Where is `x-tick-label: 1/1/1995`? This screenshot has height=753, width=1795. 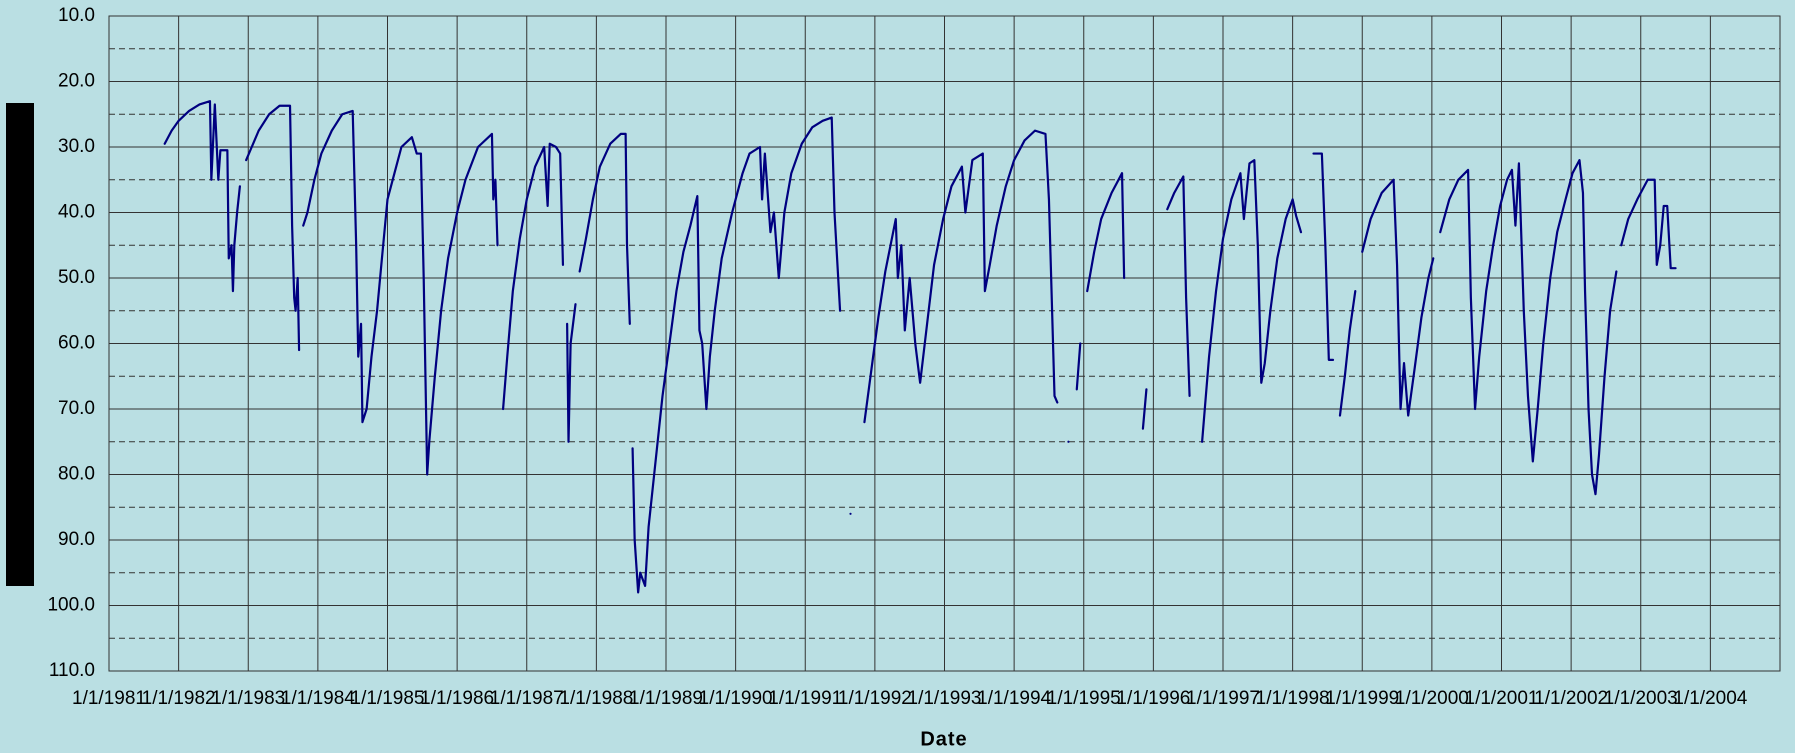
x-tick-label: 1/1/1995 is located at coordinates (1084, 698).